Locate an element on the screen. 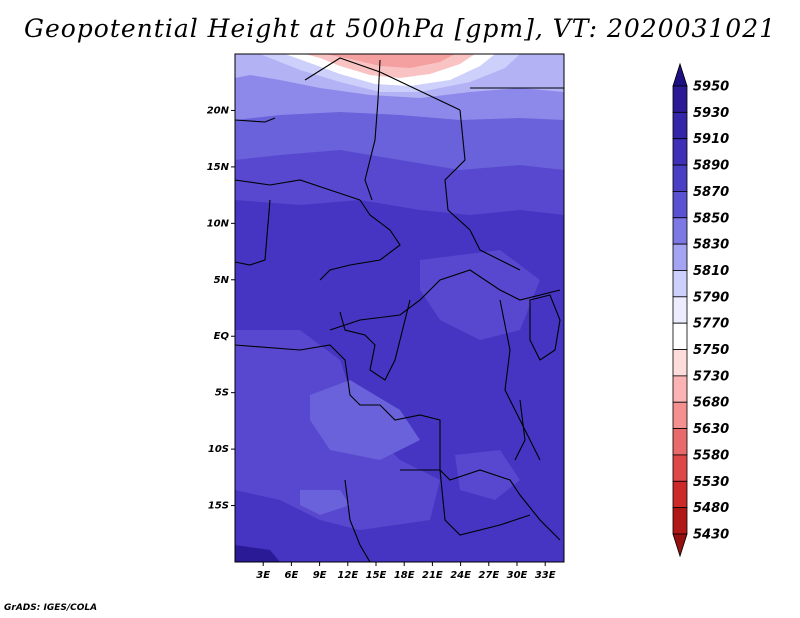  lon-tick-label: 6E is located at coordinates (292, 575).